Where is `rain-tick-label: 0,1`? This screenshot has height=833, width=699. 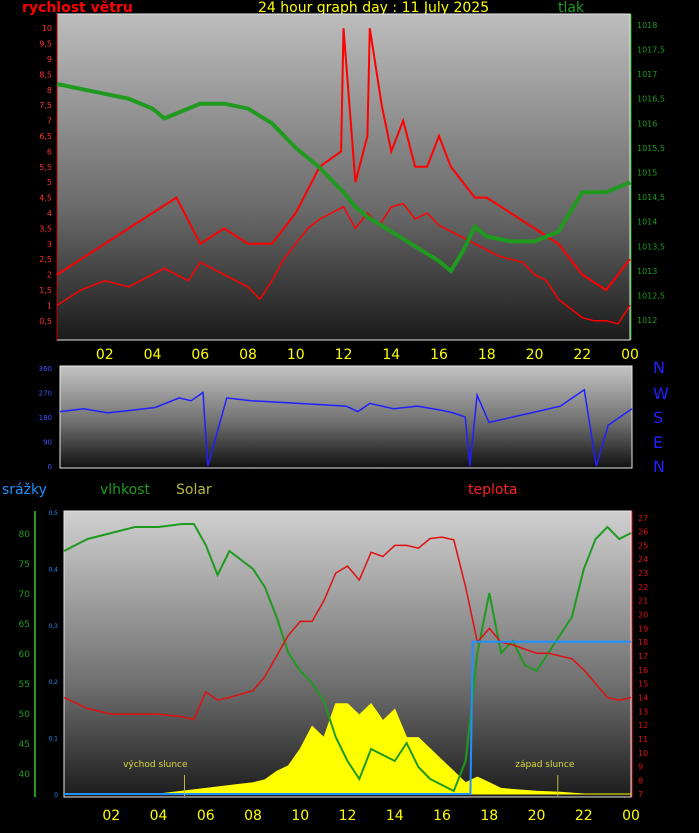
rain-tick-label: 0,1 is located at coordinates (53, 739).